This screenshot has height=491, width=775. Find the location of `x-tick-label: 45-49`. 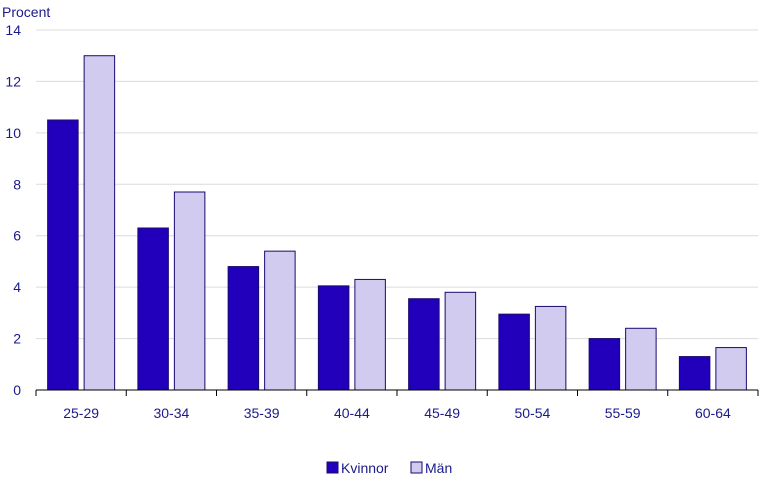

x-tick-label: 45-49 is located at coordinates (442, 413).